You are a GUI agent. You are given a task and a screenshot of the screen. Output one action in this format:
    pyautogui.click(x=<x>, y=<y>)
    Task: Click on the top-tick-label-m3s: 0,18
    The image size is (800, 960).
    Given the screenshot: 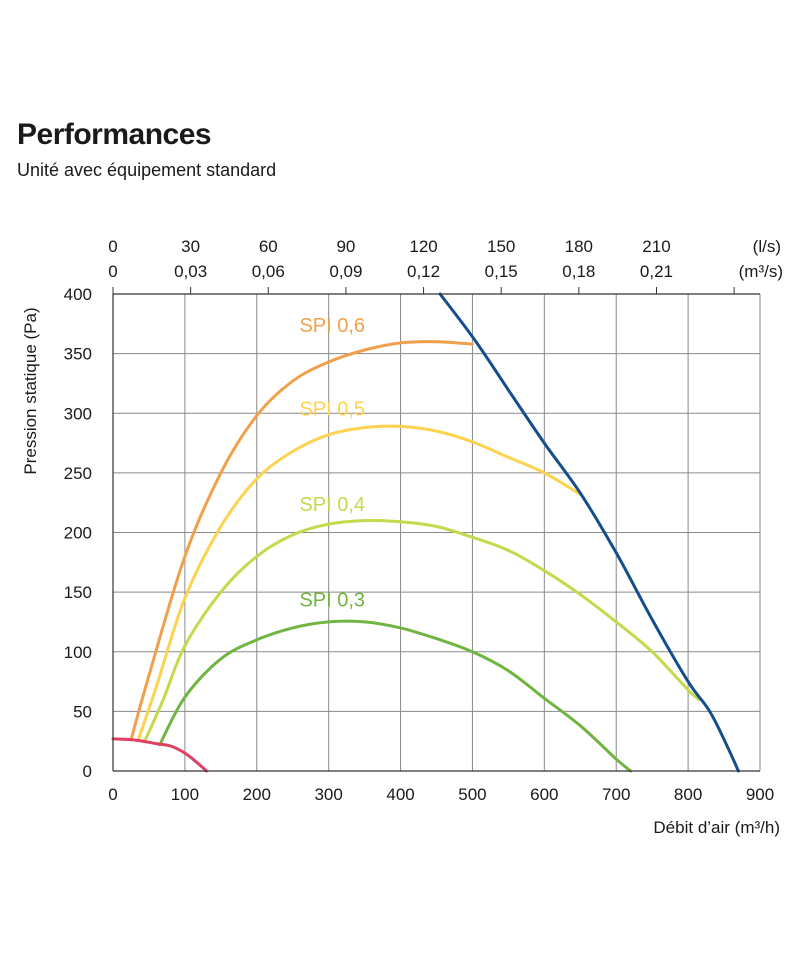 What is the action you would take?
    pyautogui.click(x=578, y=271)
    